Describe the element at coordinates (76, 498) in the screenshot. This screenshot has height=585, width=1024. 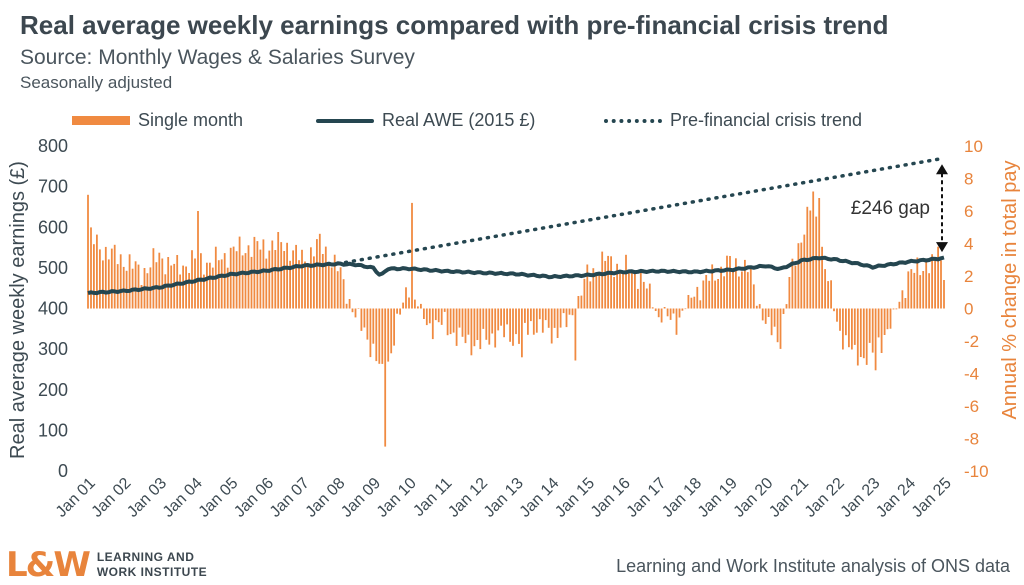
I see `x-tick-label: Jan 01` at that location.